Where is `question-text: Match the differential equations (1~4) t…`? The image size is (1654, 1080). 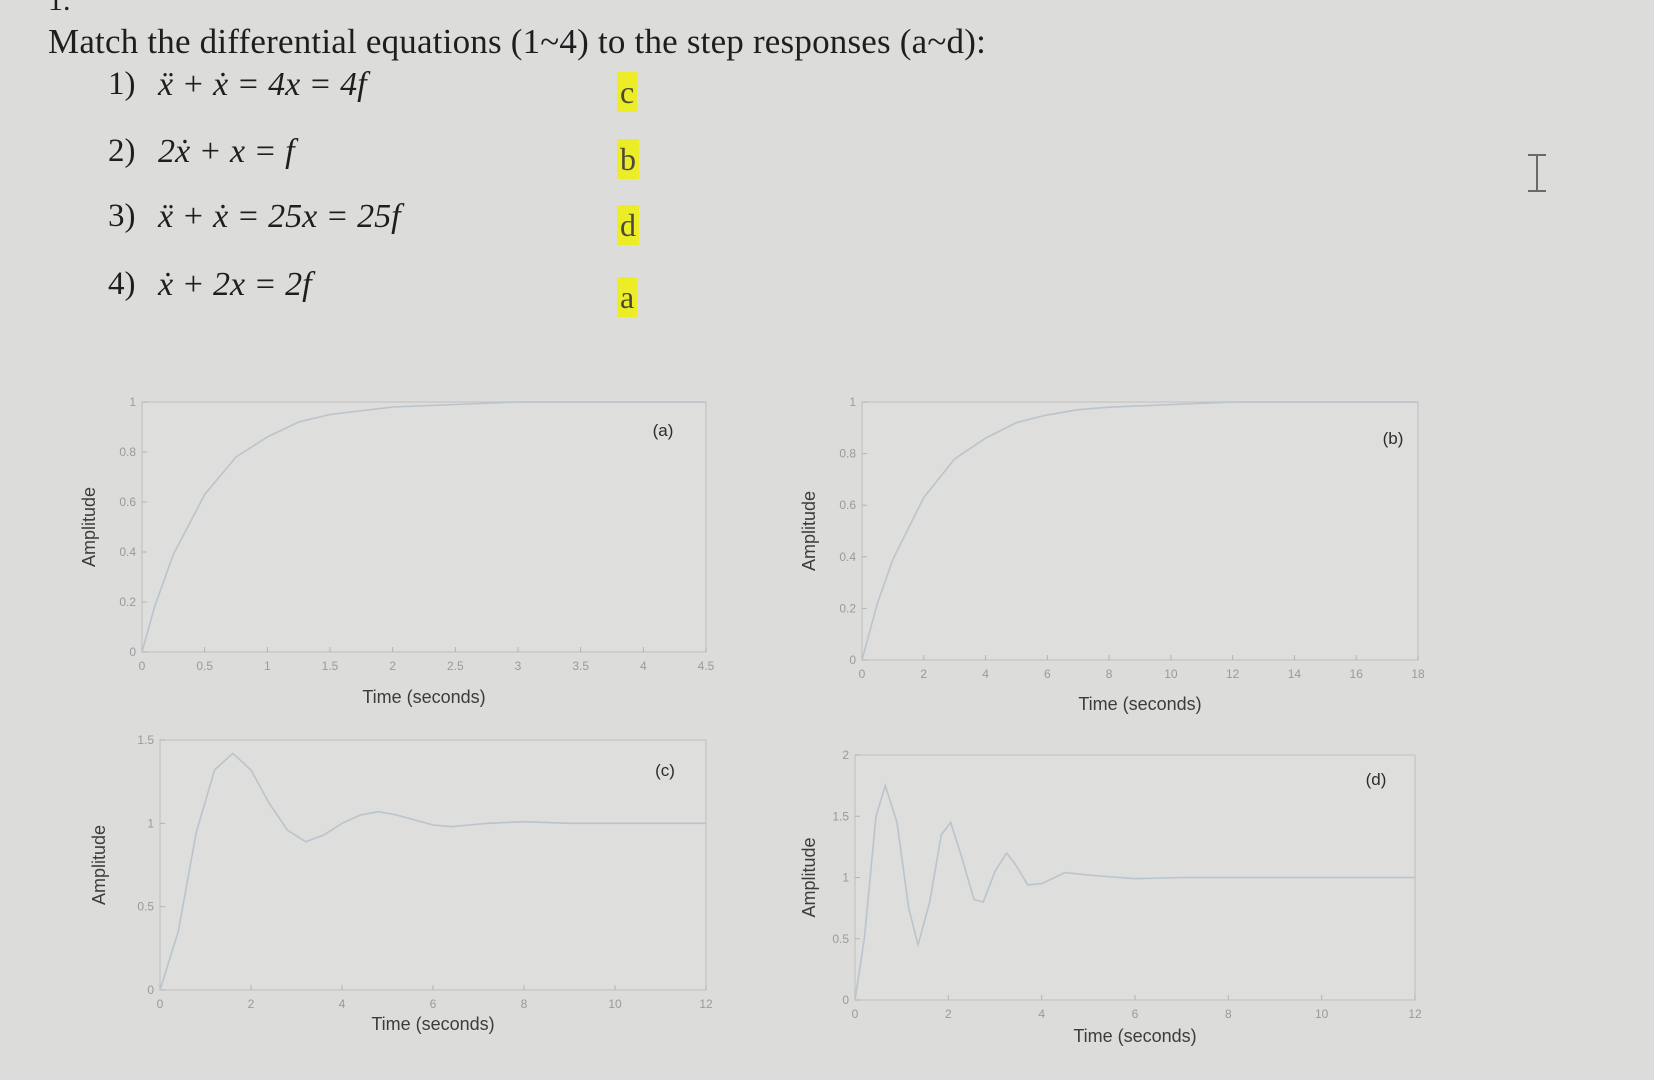
question-text: Match the differential equations (1~4) t… is located at coordinates (517, 41).